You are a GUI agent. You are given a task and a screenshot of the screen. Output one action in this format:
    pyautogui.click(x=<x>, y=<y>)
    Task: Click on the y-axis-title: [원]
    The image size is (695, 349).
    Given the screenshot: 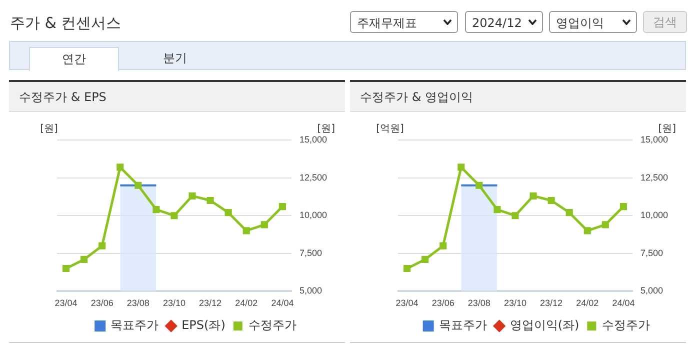 What is the action you would take?
    pyautogui.click(x=49, y=129)
    